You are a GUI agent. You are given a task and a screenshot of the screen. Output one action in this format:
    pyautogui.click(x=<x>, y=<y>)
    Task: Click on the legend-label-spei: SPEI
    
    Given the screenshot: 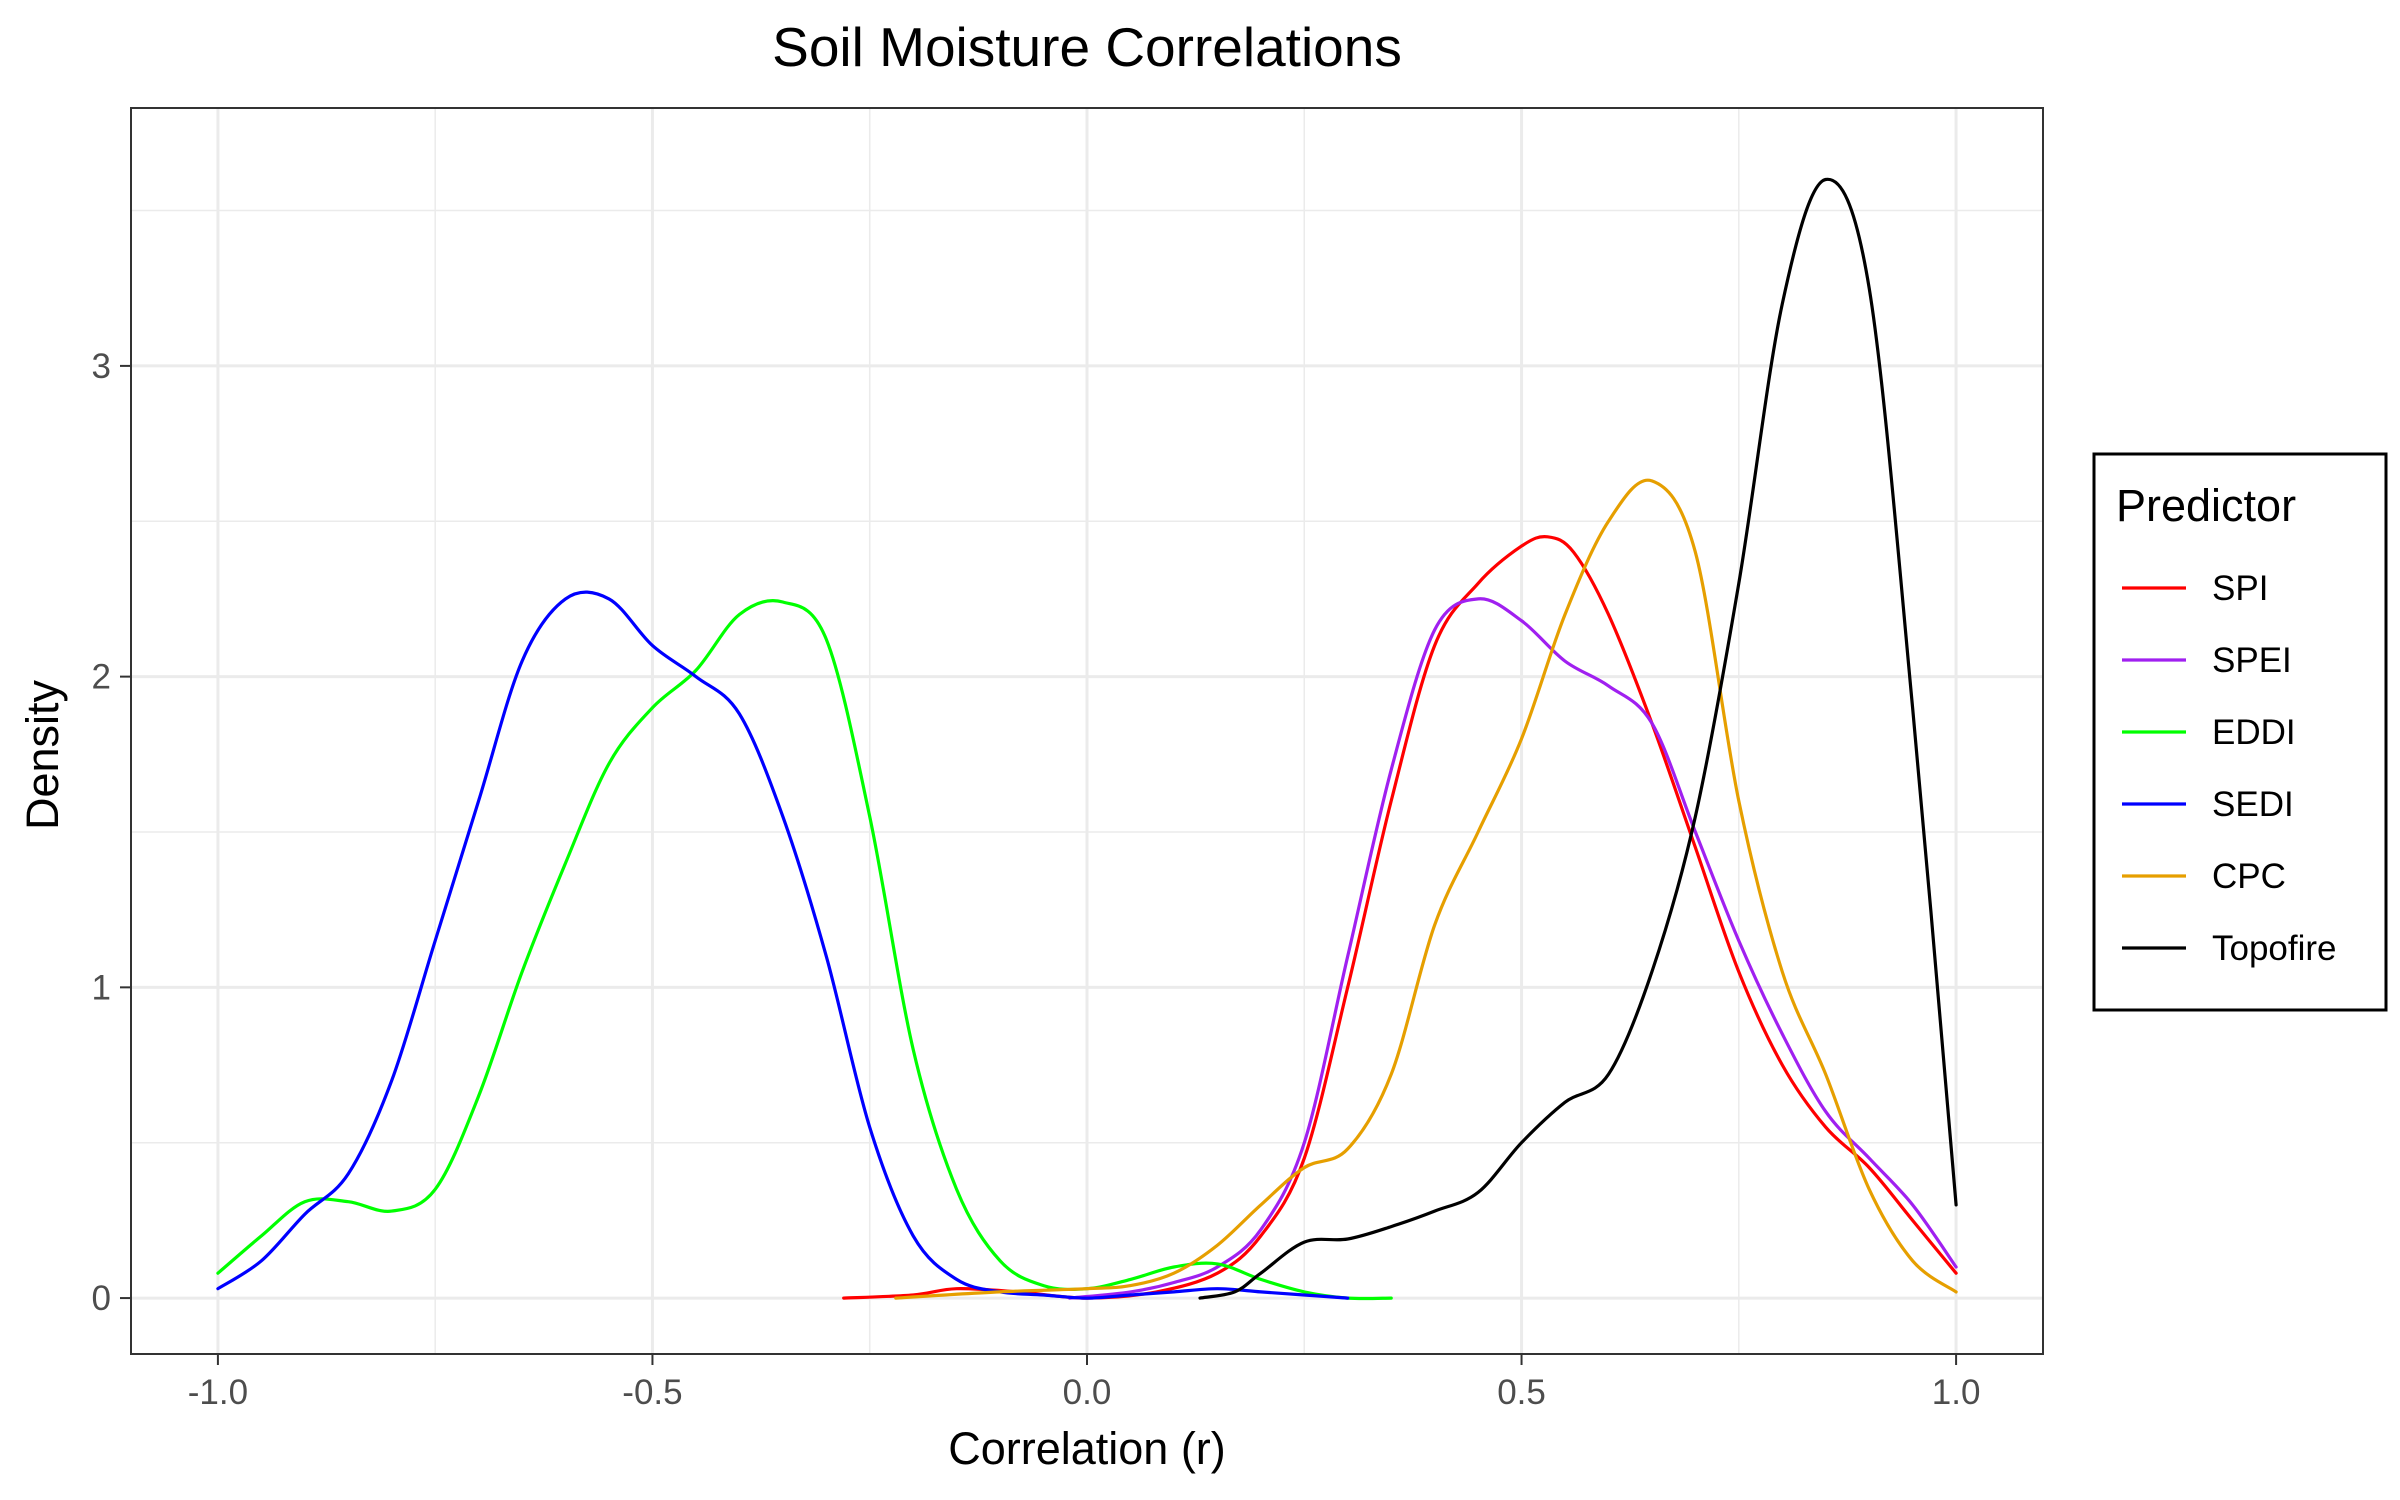 What is the action you would take?
    pyautogui.click(x=2252, y=660)
    